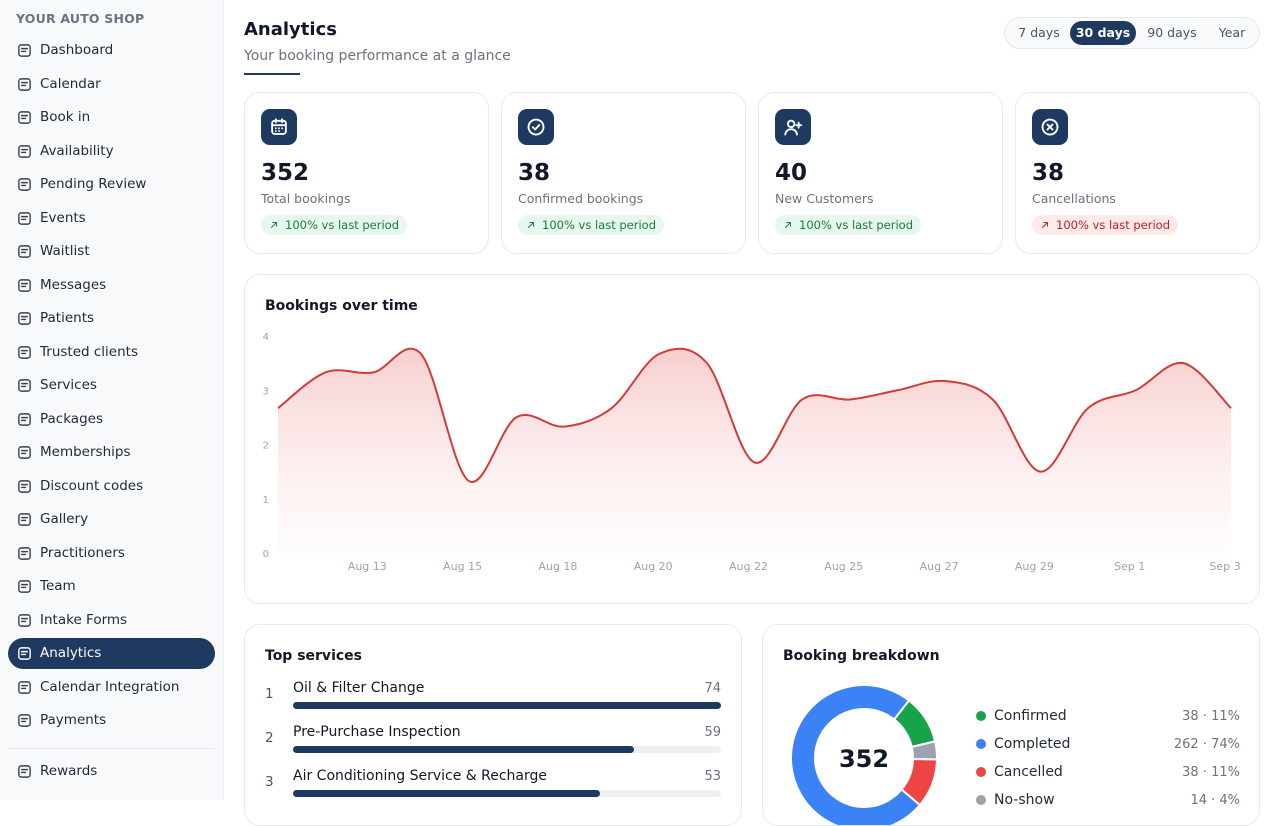 The height and width of the screenshot is (826, 1280). I want to click on range-tab: Year, so click(1232, 32).